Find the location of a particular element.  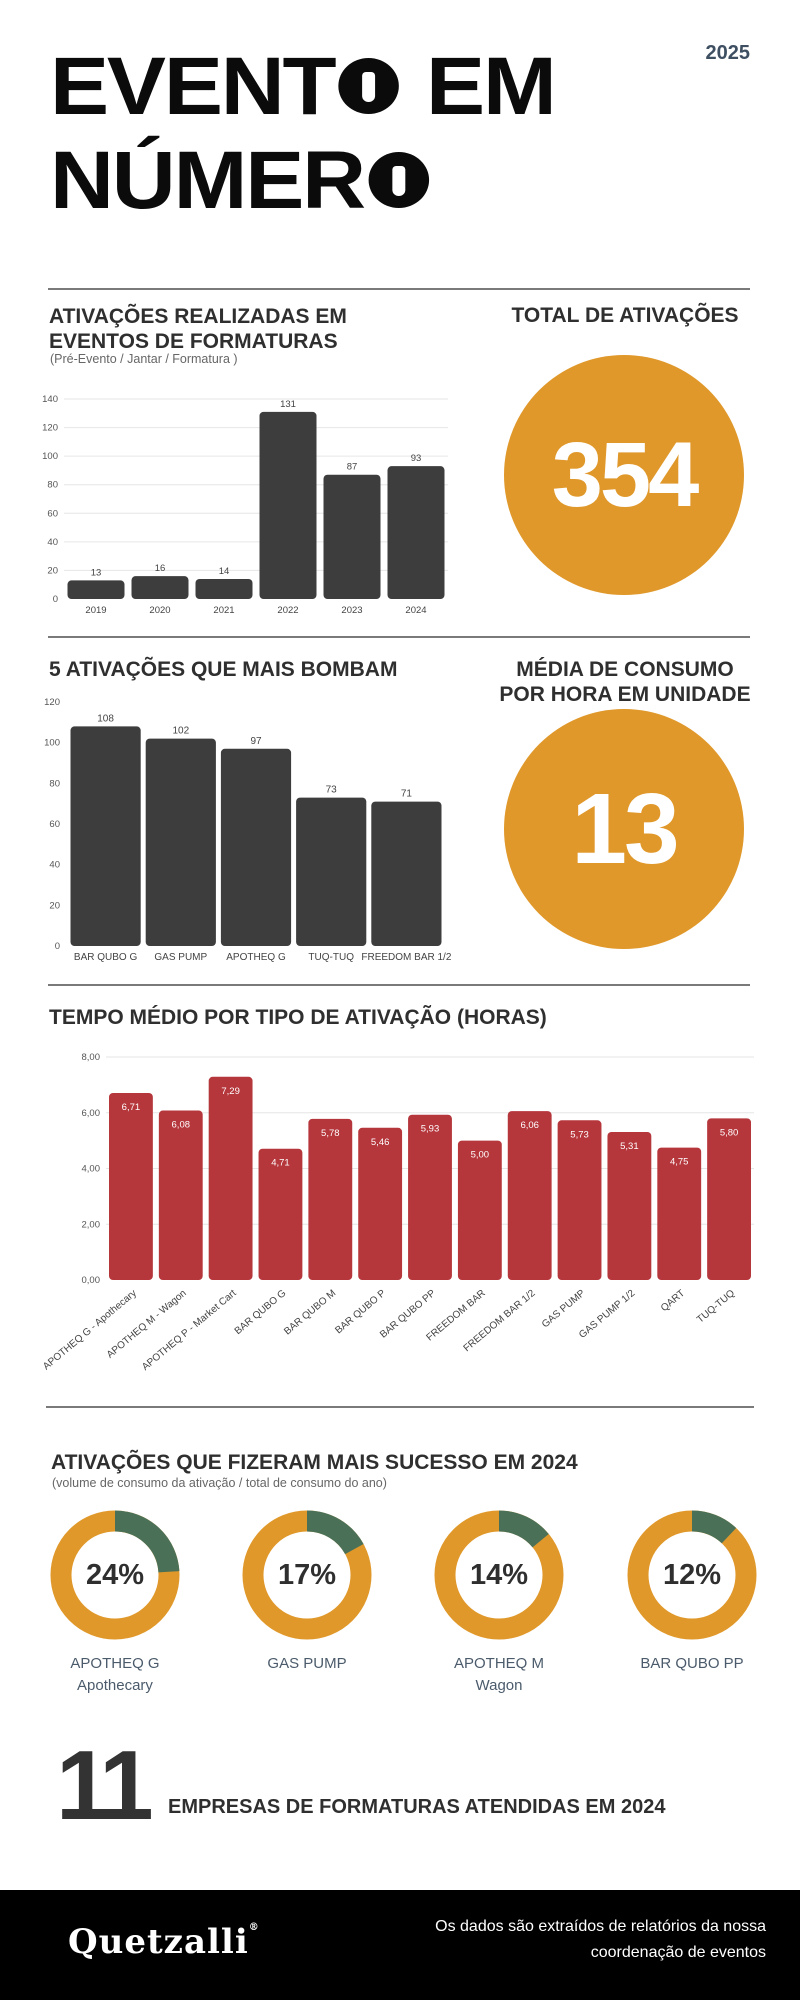

x-tick-label: BAR QUBO M is located at coordinates (310, 1313).